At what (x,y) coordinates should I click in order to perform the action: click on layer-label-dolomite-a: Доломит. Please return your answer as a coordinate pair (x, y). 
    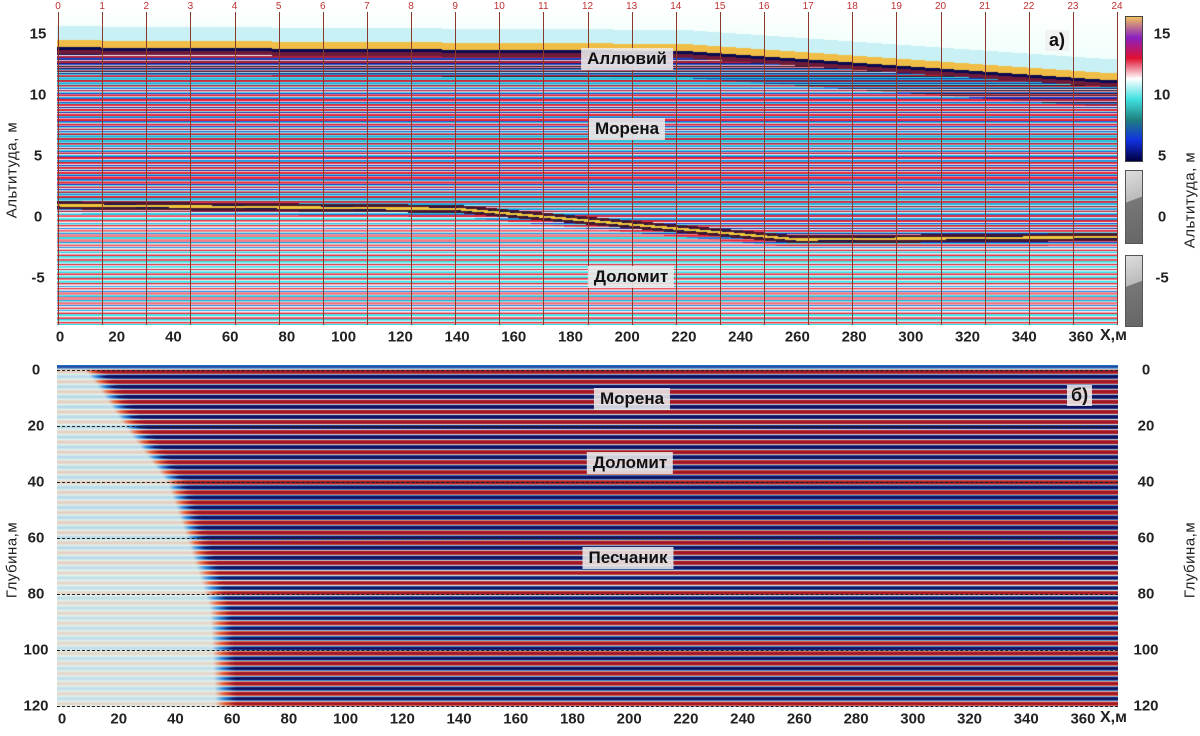
    Looking at the image, I should click on (631, 277).